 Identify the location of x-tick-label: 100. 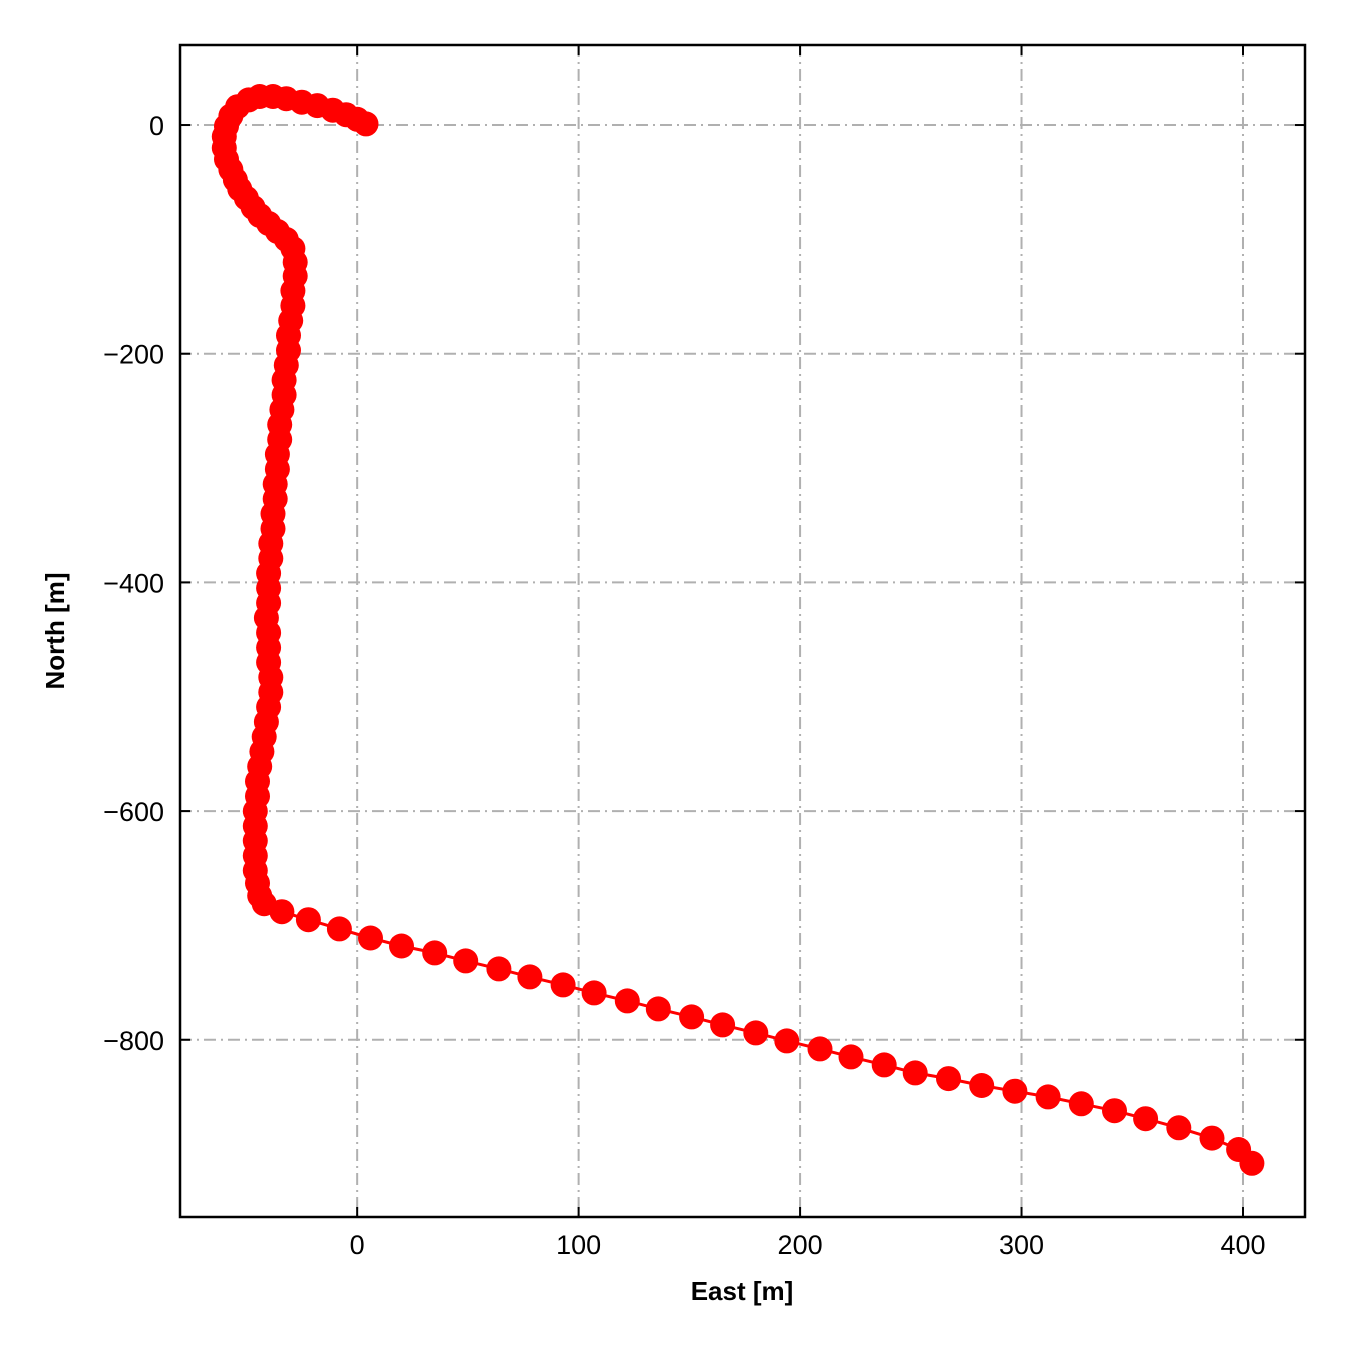
(578, 1245).